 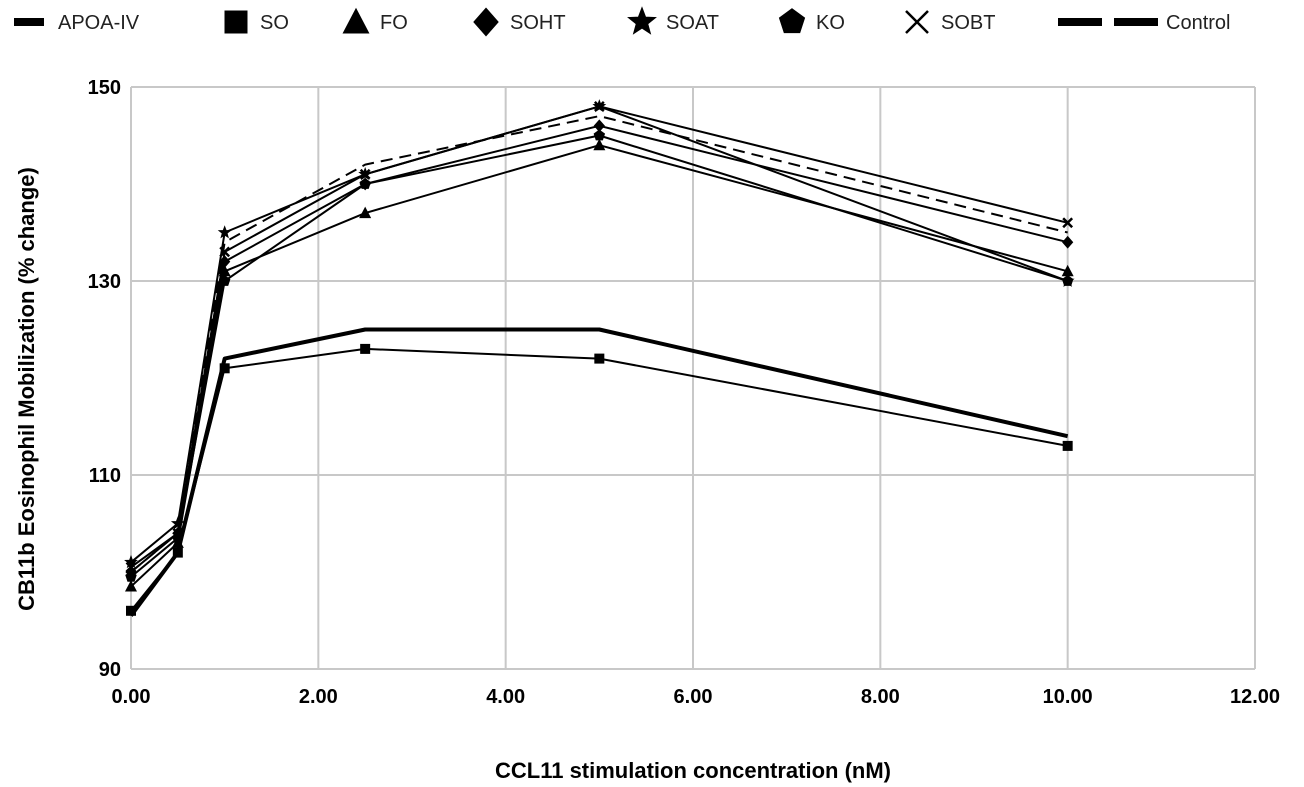 What do you see at coordinates (318, 697) in the screenshot?
I see `x-tick-label: 2.00` at bounding box center [318, 697].